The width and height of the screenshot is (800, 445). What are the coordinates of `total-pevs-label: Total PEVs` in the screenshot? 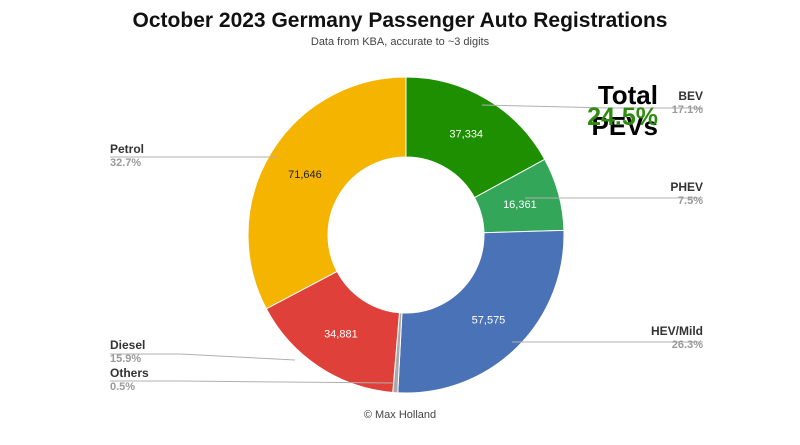 It's located at (625, 110).